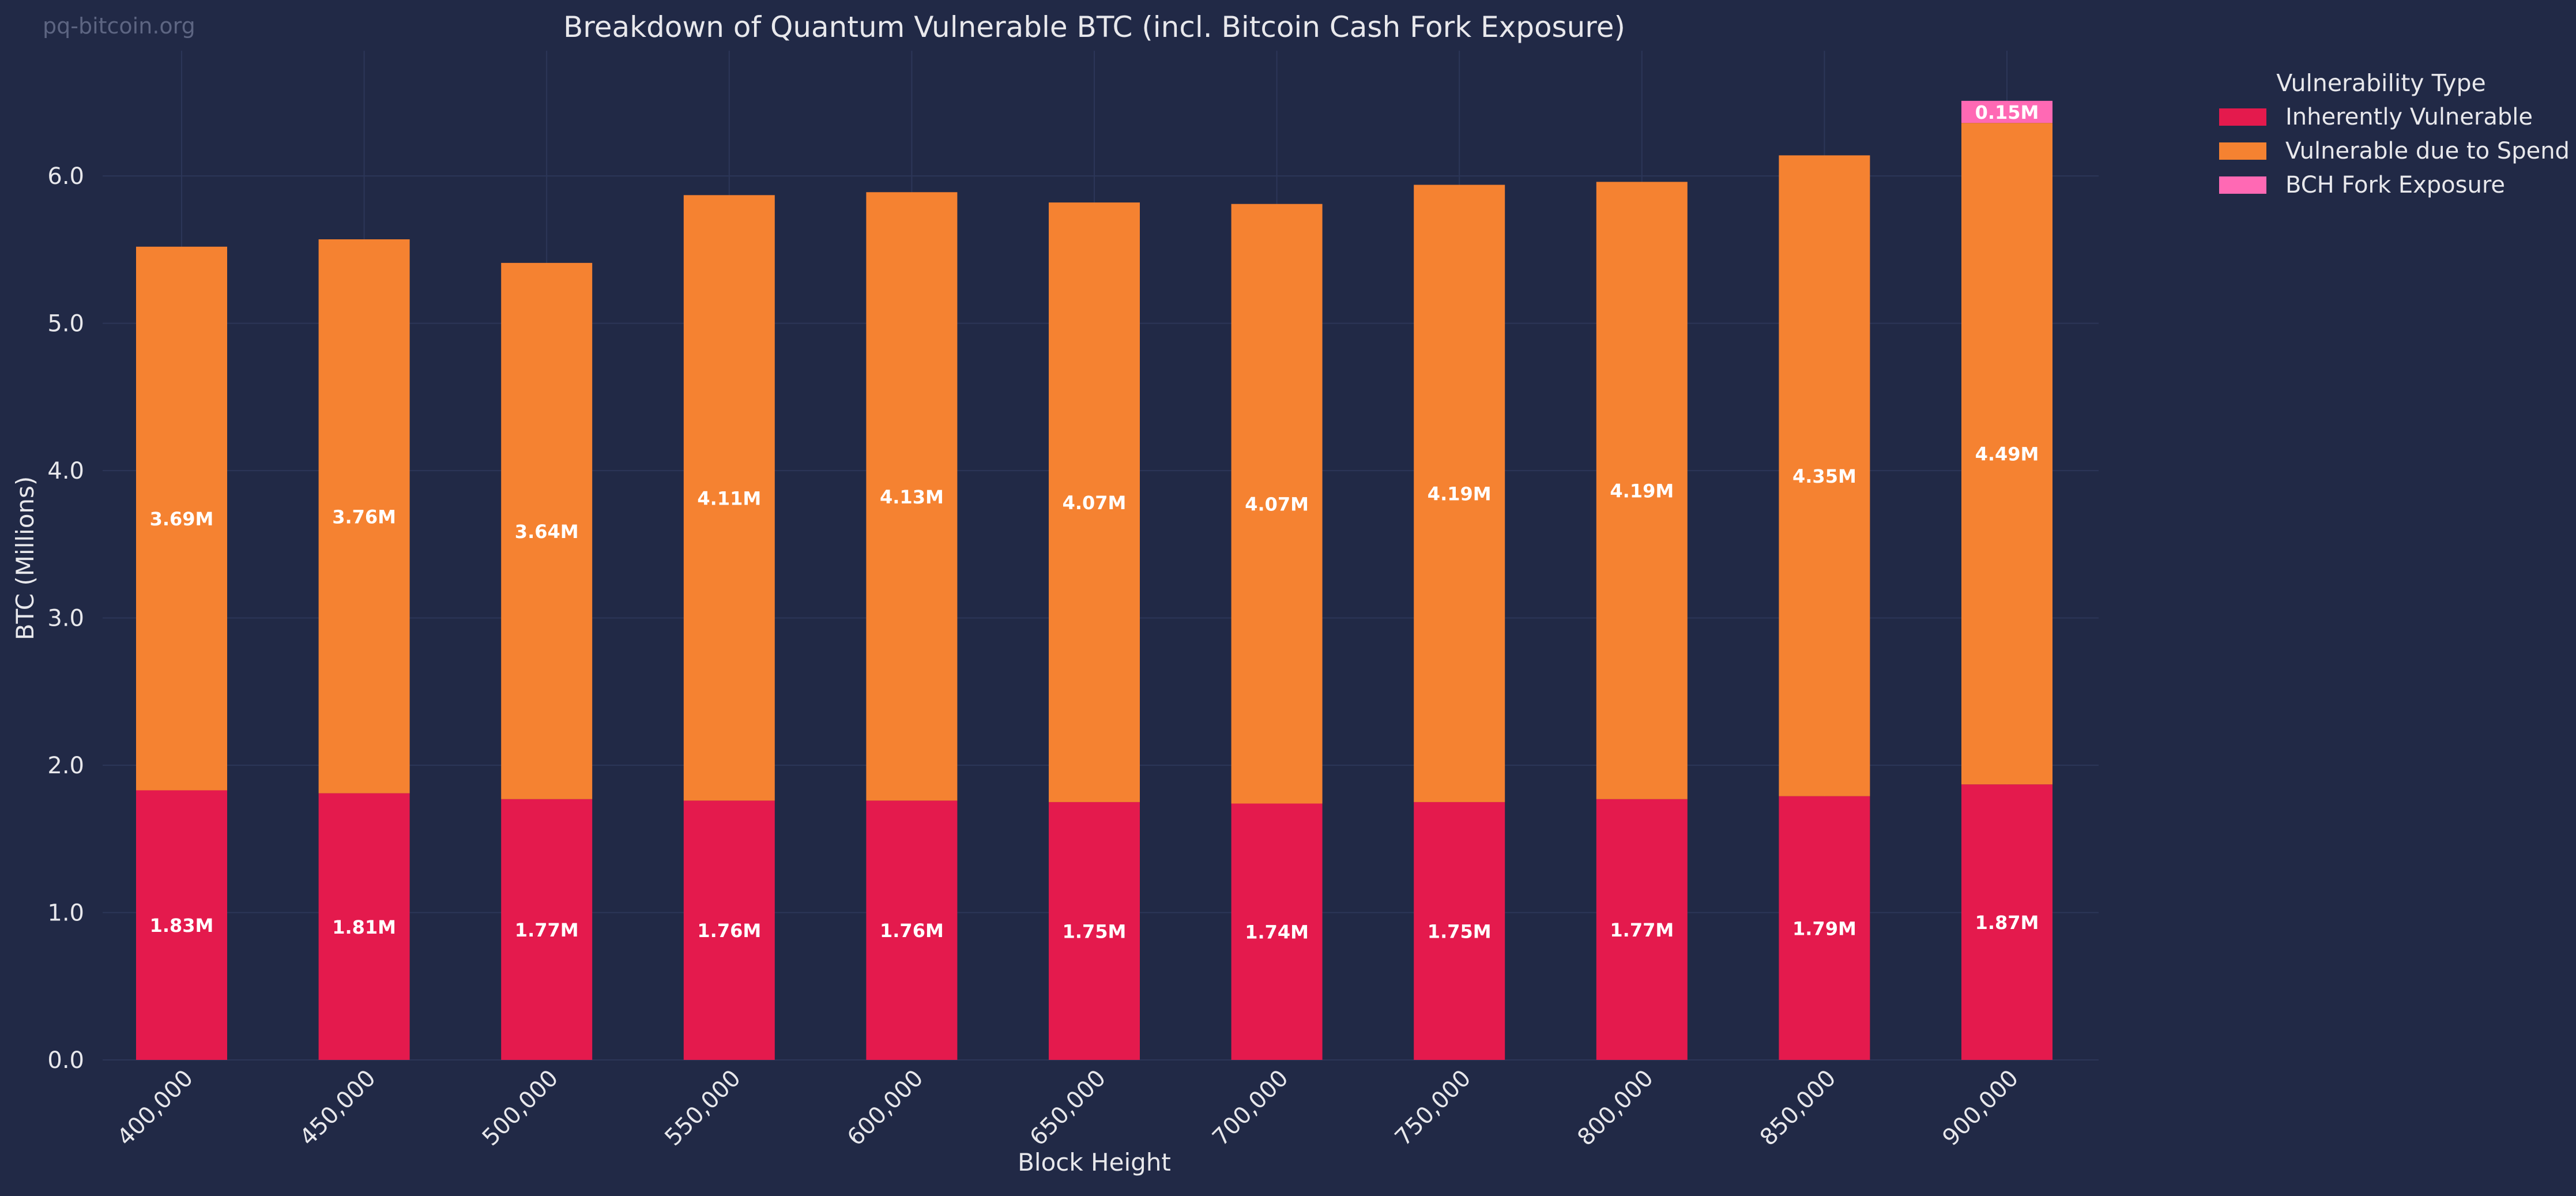  I want to click on data-label: 4.49M, so click(2007, 454).